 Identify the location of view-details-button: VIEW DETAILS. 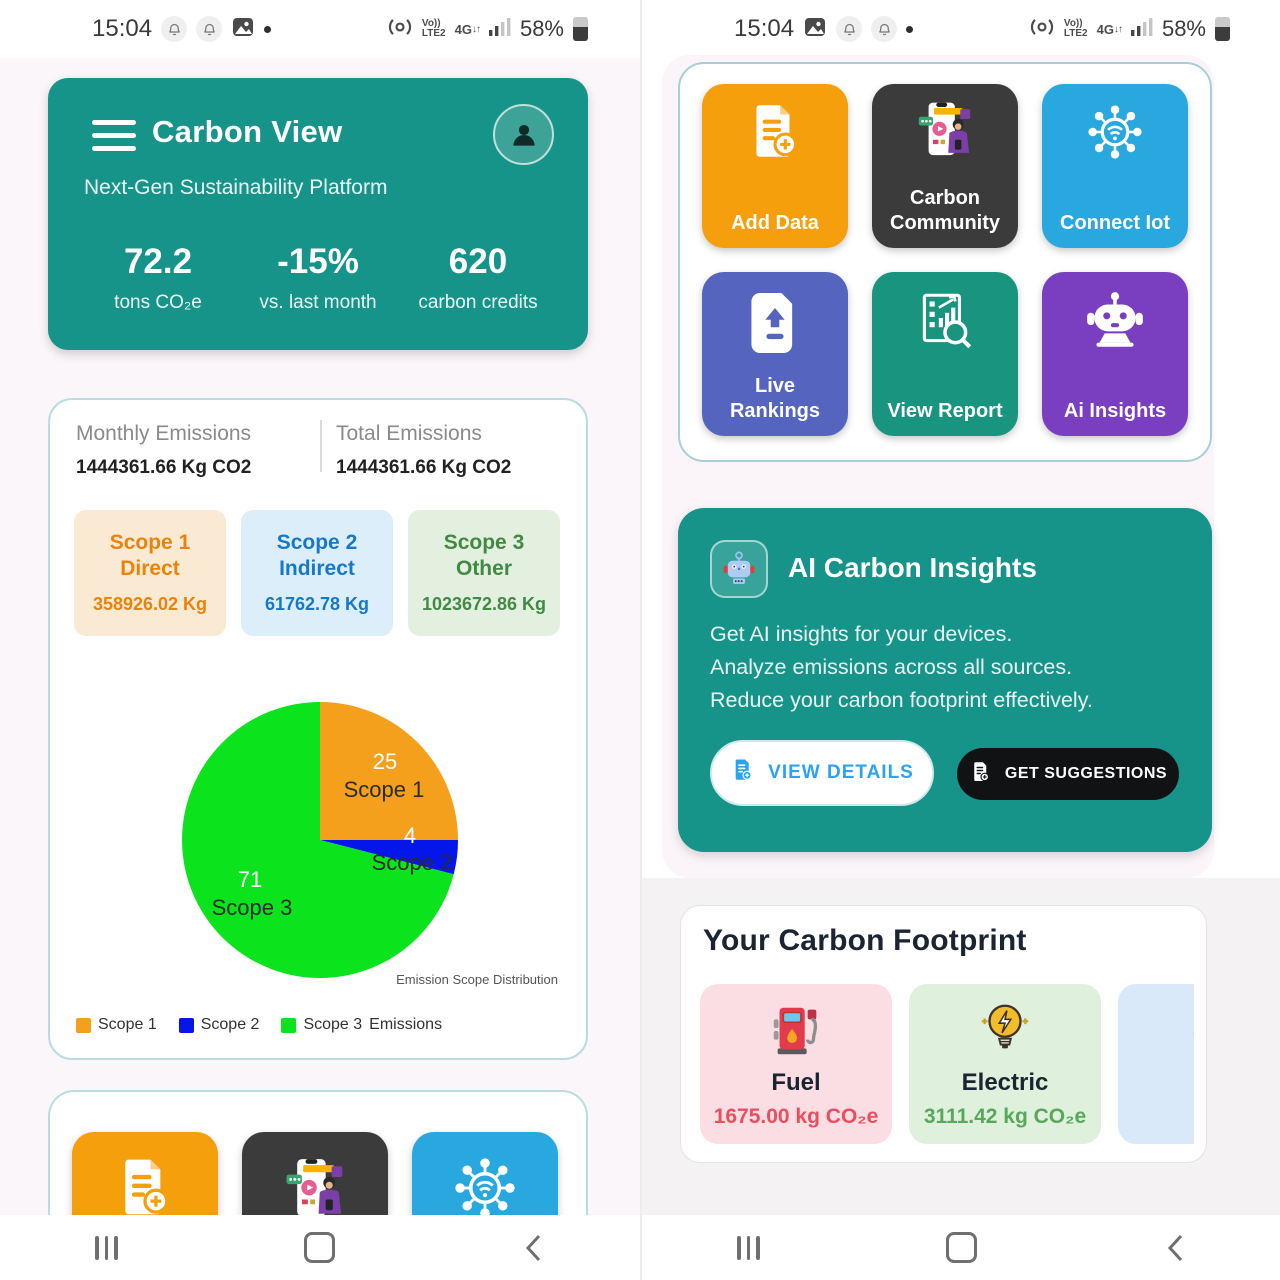
(822, 773).